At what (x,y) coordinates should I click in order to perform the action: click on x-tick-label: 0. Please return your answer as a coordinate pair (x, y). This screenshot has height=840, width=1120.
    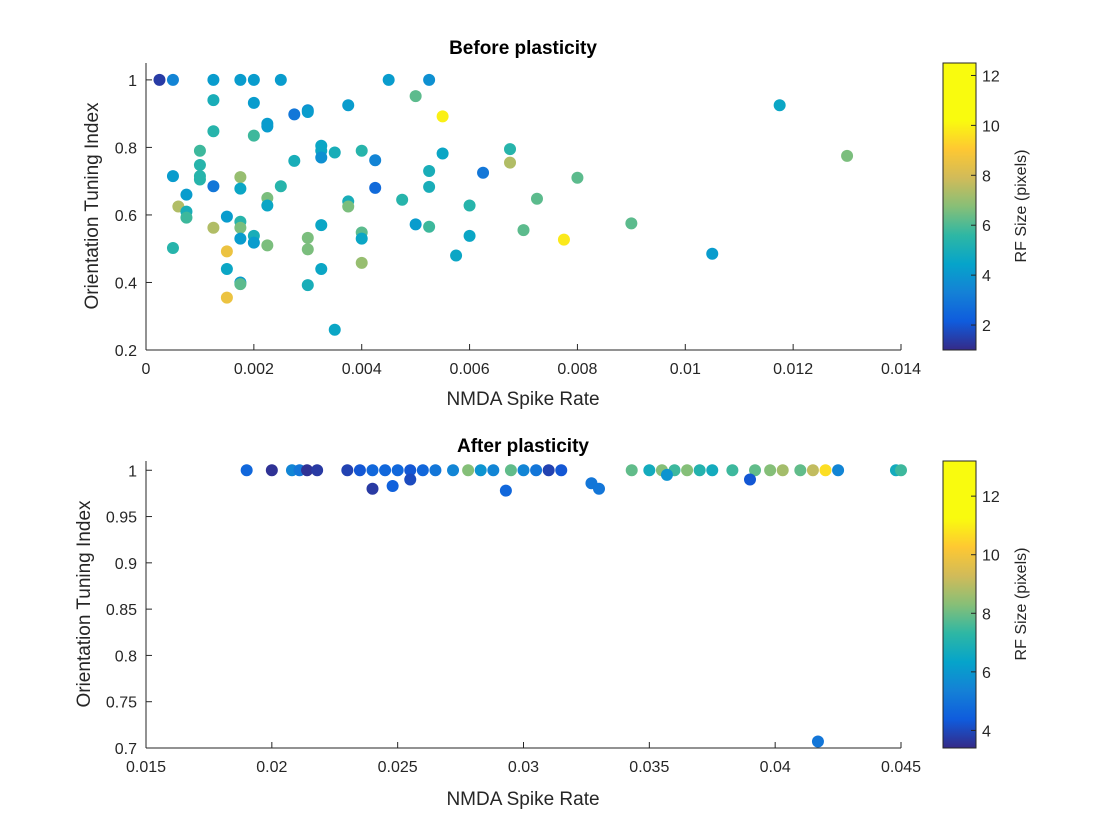
    Looking at the image, I should click on (146, 369).